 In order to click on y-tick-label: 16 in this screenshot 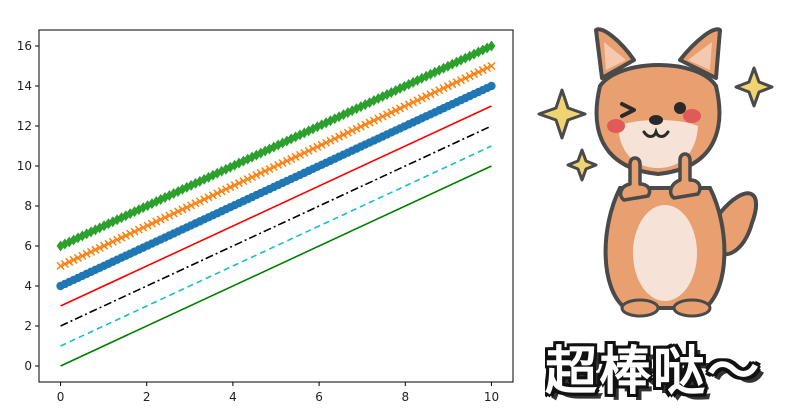, I will do `click(24, 46)`.